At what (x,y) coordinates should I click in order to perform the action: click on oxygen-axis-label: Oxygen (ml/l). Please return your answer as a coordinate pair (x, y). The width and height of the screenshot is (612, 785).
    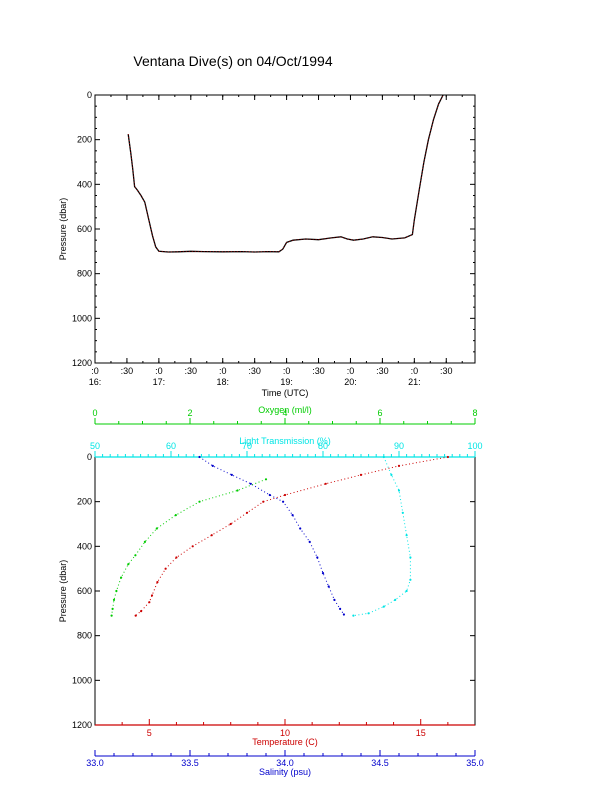
    Looking at the image, I should click on (285, 410).